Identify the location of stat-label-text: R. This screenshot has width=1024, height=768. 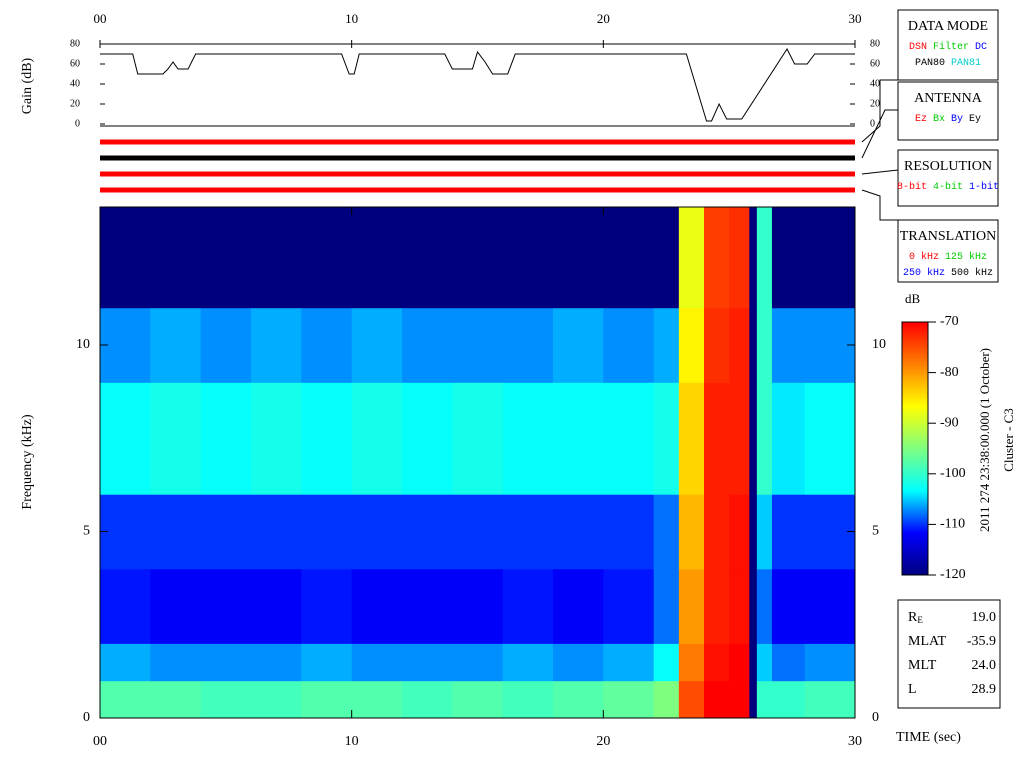
(913, 617).